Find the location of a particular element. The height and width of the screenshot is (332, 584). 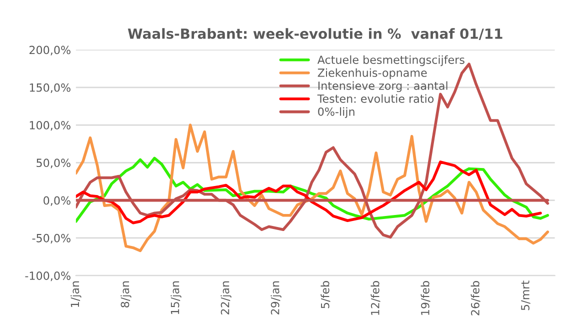

x-tick-label: 22/jan is located at coordinates (226, 297).